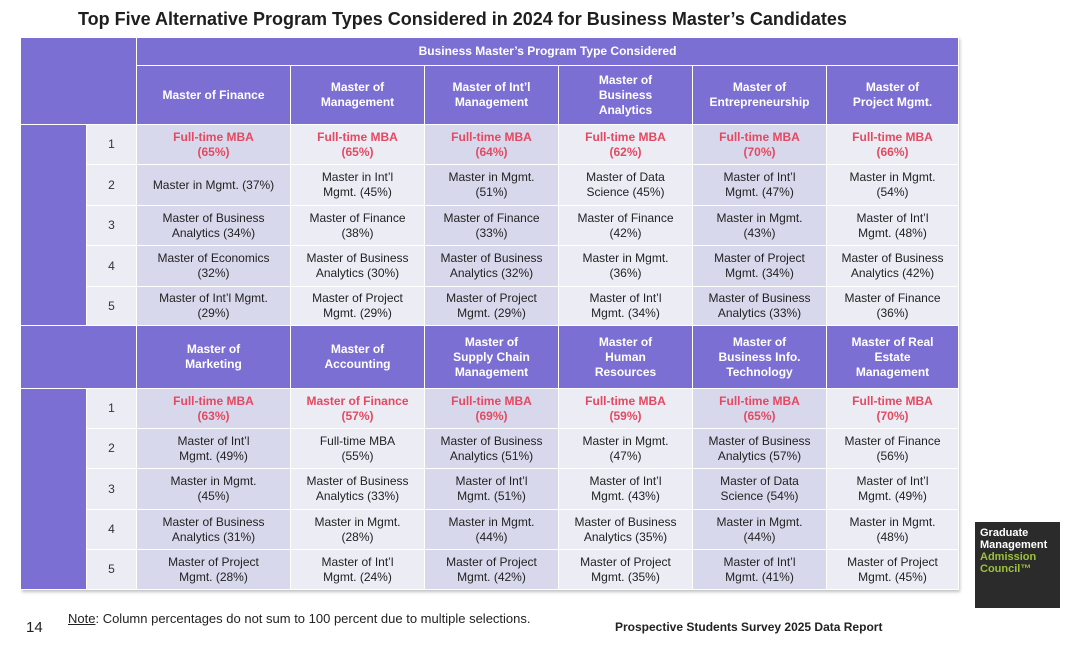 The height and width of the screenshot is (648, 1080). Describe the element at coordinates (213, 489) in the screenshot. I see `choice-cell: Master in Mgmt. (45%)` at that location.